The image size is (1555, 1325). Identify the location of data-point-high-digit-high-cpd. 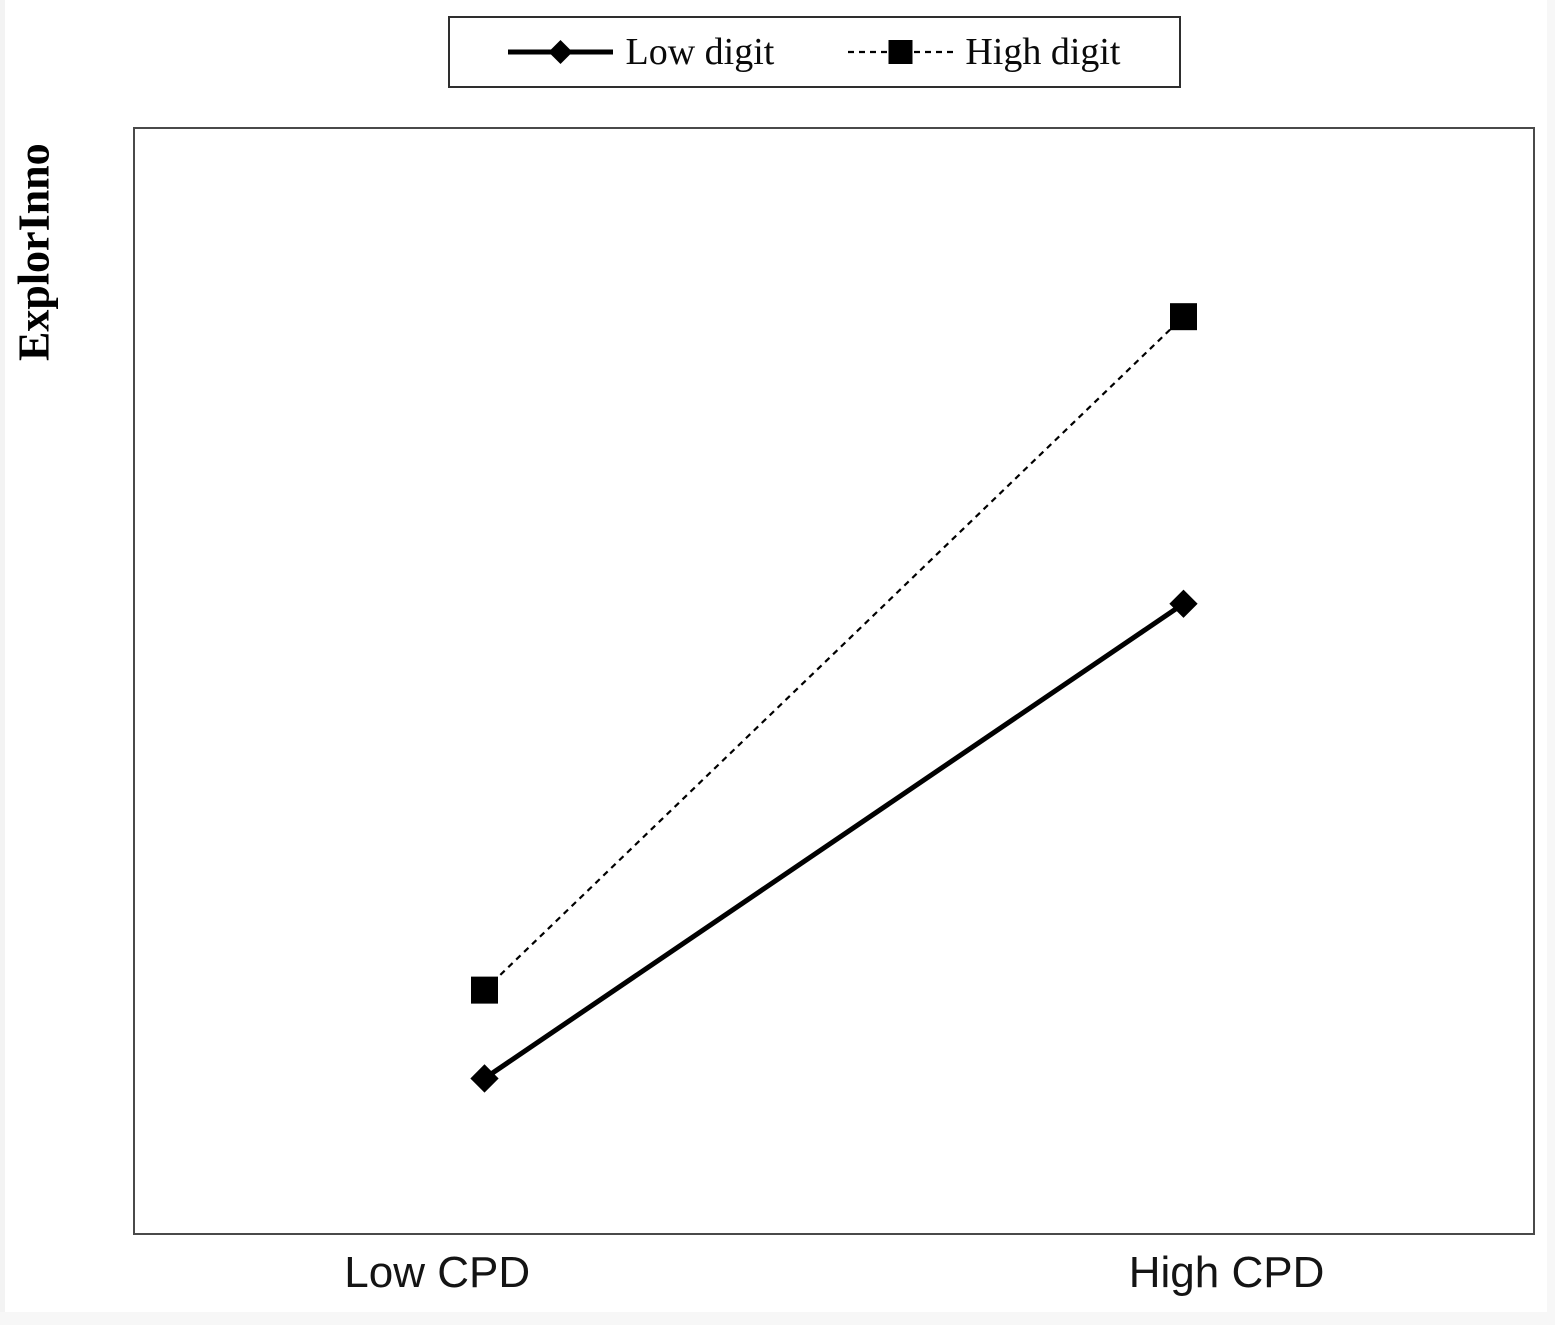
(1183, 317).